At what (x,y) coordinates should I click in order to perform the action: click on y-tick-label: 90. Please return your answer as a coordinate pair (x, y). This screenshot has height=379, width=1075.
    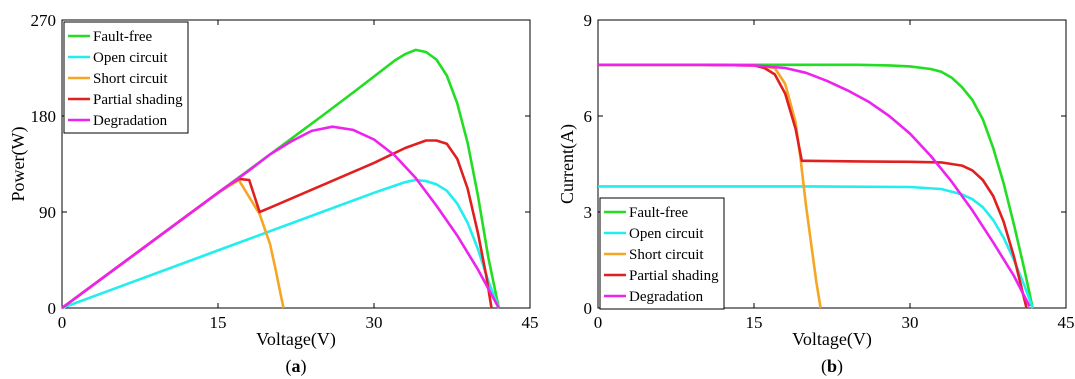
    Looking at the image, I should click on (47, 212).